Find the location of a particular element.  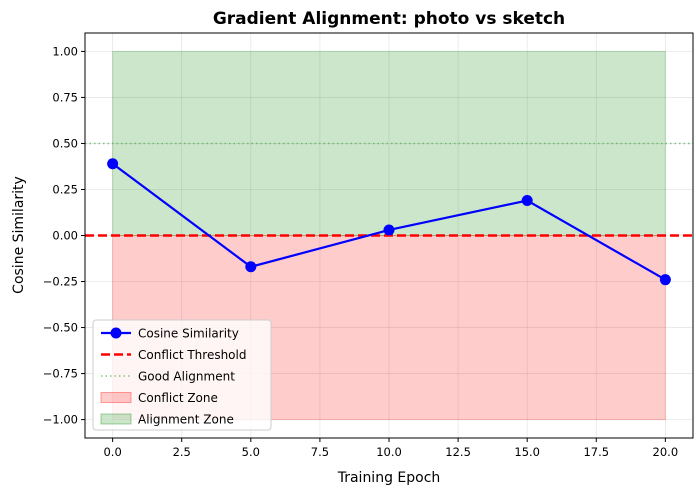

y-axis-label: Cosine Similarity is located at coordinates (19, 235).